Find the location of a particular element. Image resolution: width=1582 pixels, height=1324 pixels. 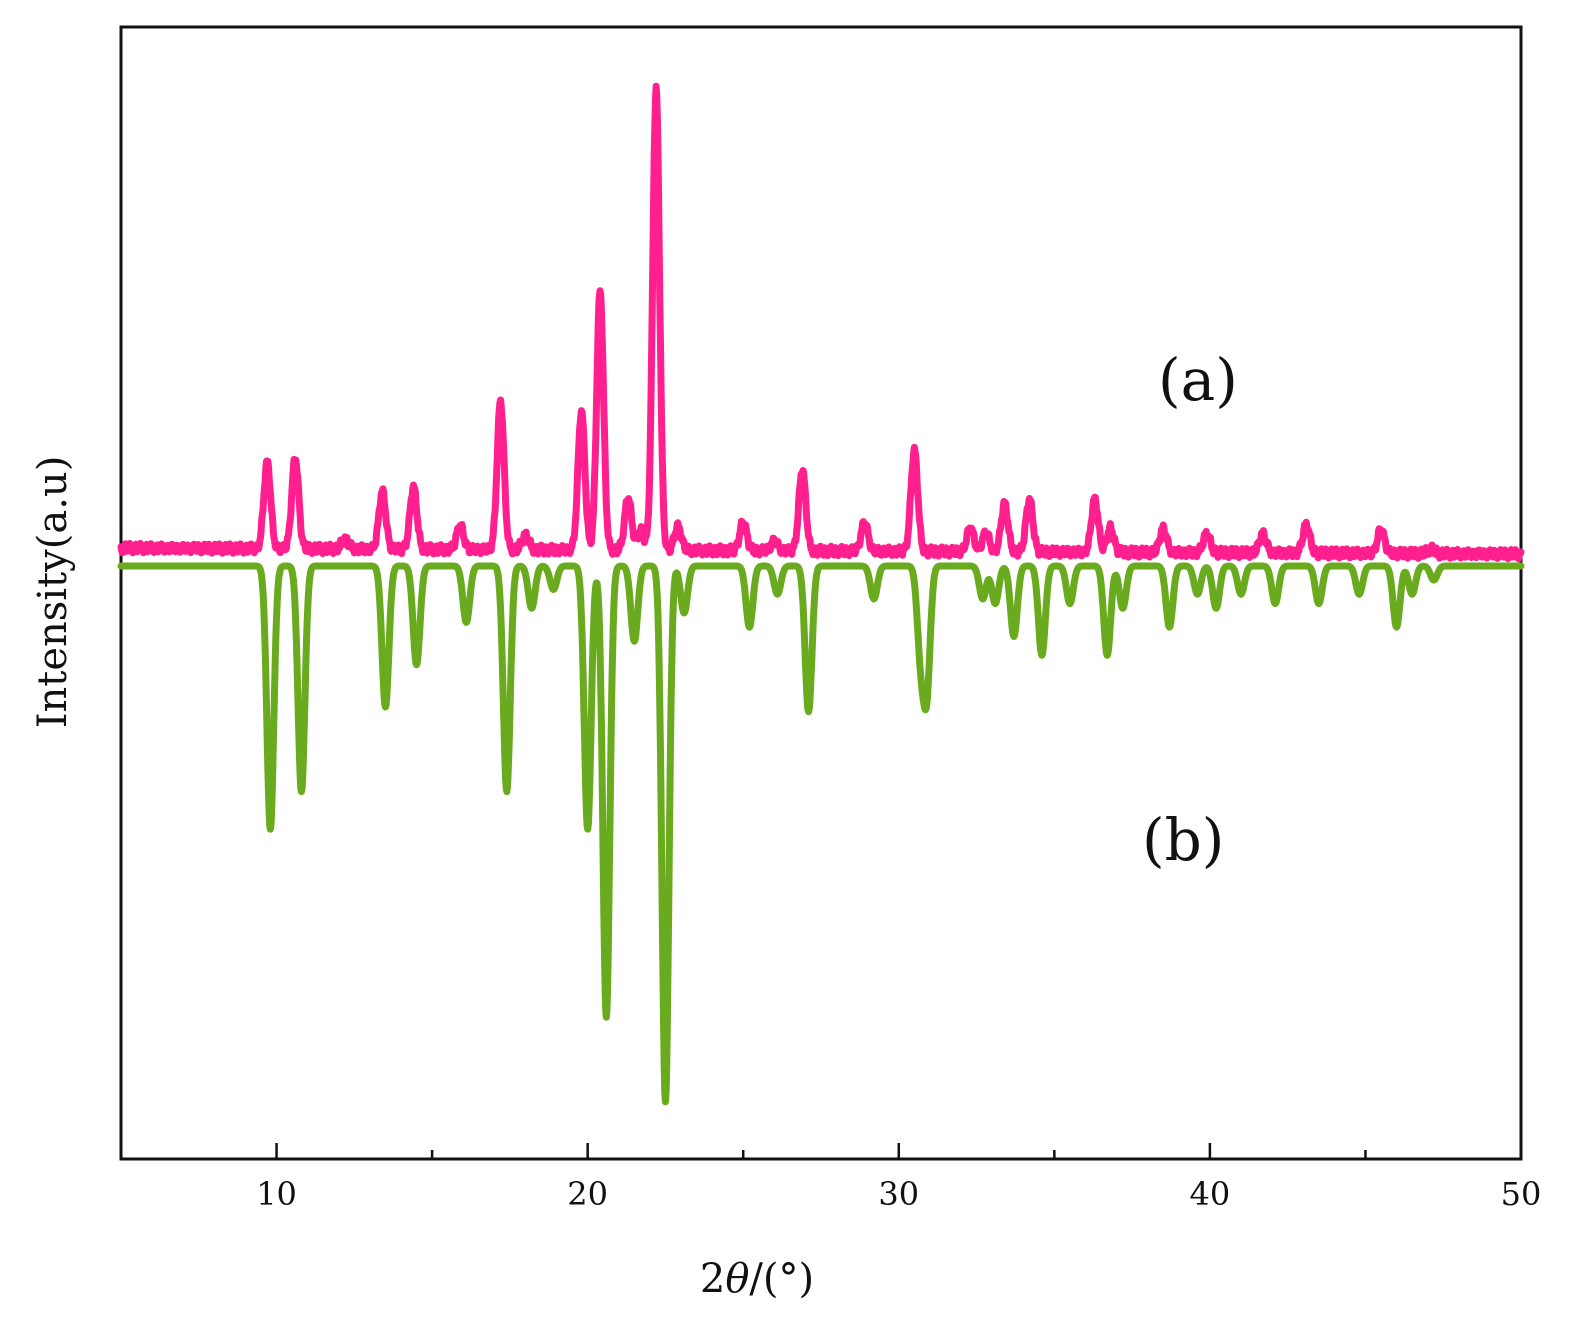

x-tick-label: 30 is located at coordinates (898, 1194).